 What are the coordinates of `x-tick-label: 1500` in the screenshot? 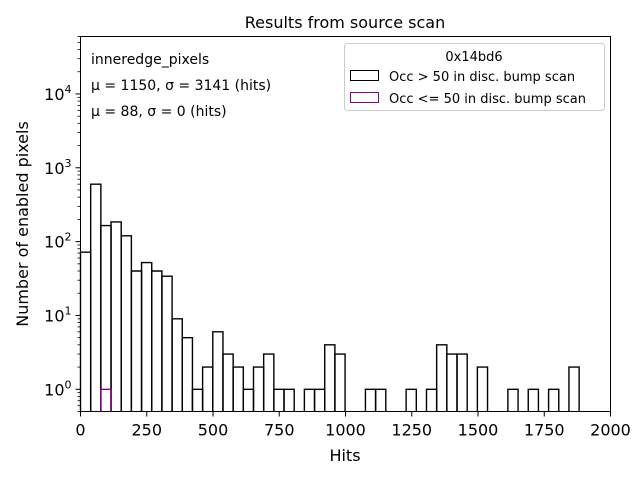 It's located at (478, 430).